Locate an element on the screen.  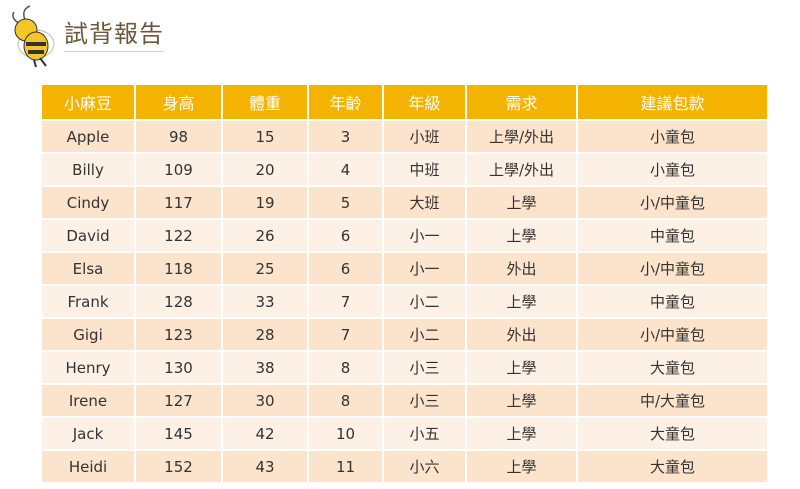
column-header: 小麻豆 is located at coordinates (89, 102).